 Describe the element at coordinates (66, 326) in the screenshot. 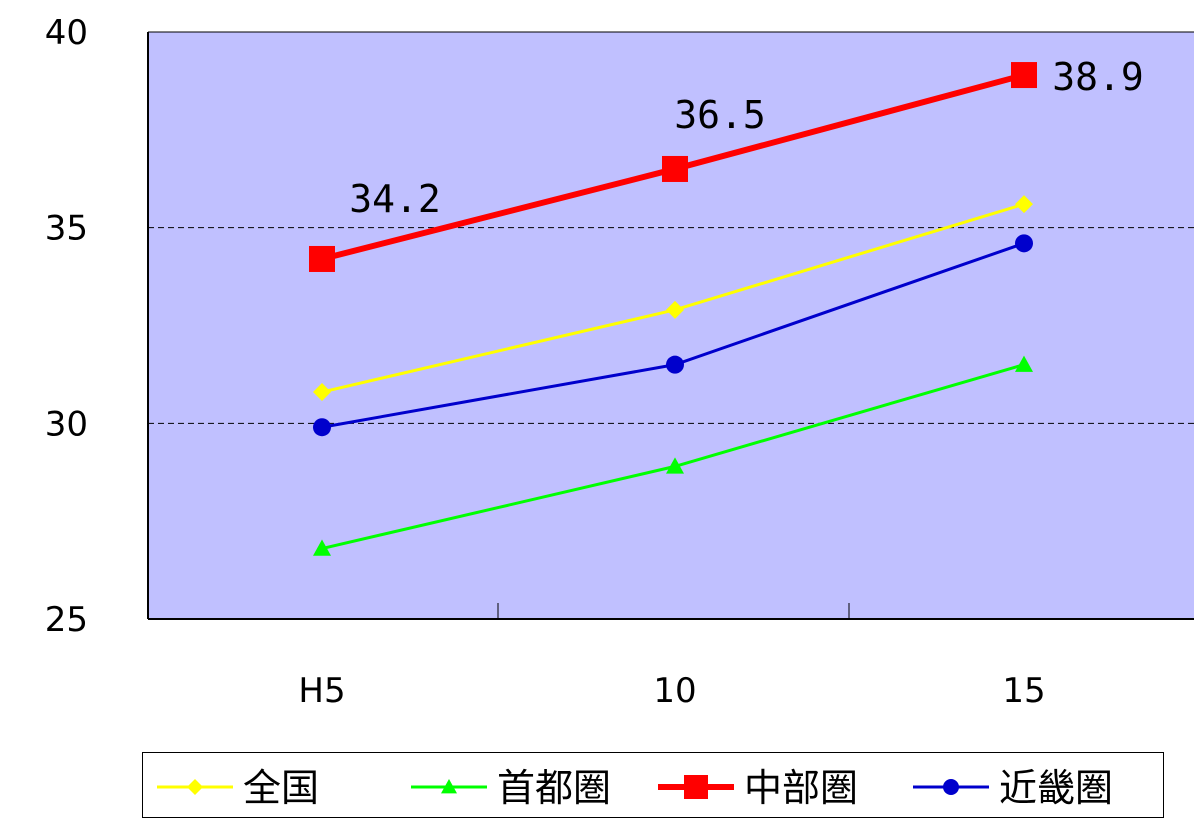

I see `y-axis-ticks: 25 30 35 40` at that location.